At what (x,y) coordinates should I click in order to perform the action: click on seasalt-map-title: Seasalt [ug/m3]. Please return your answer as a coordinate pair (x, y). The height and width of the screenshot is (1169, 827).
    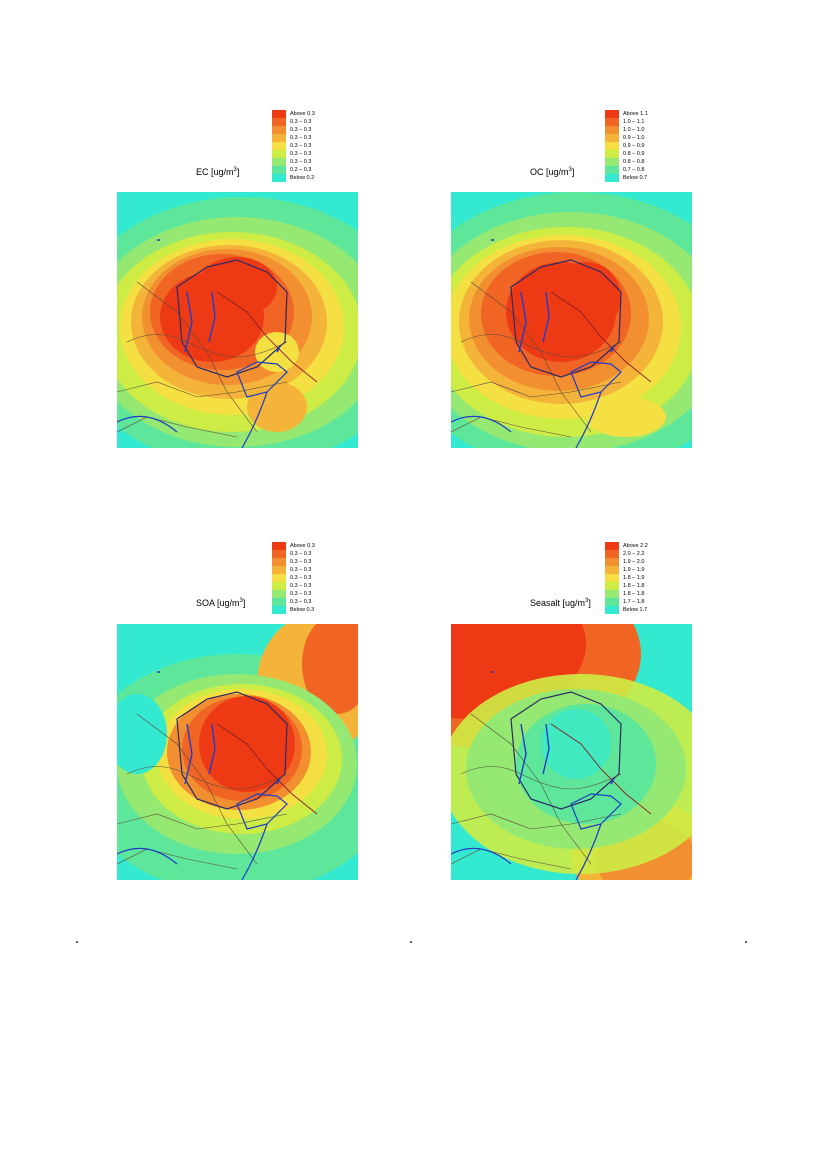
    Looking at the image, I should click on (560, 603).